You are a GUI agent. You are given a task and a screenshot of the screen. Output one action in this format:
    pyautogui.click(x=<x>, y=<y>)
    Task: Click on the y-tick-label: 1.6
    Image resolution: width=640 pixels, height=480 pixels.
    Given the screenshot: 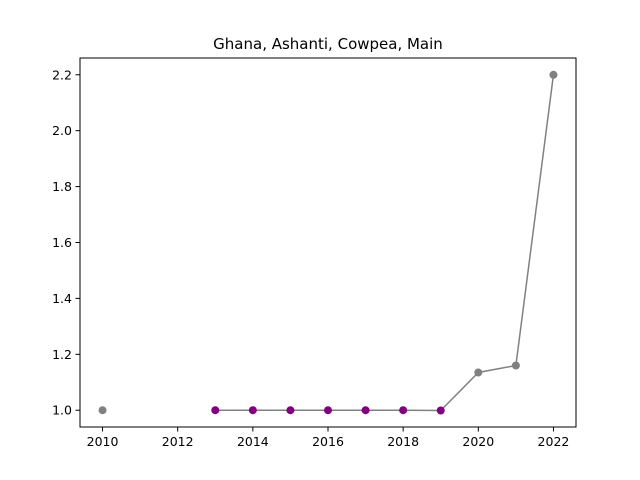 What is the action you would take?
    pyautogui.click(x=62, y=242)
    